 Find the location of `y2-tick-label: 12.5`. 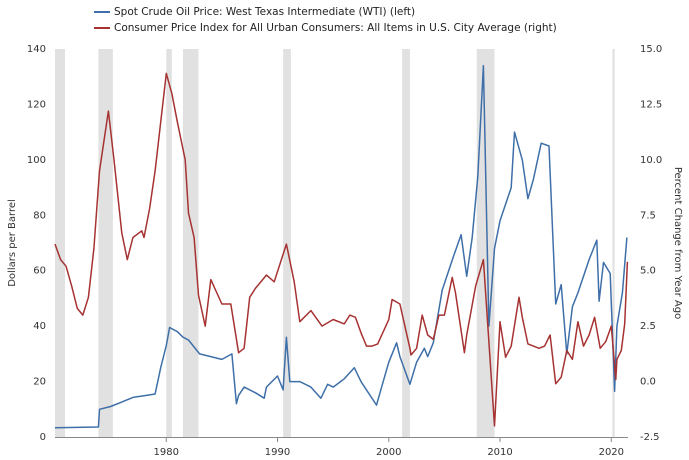

y2-tick-label: 12.5 is located at coordinates (651, 104).